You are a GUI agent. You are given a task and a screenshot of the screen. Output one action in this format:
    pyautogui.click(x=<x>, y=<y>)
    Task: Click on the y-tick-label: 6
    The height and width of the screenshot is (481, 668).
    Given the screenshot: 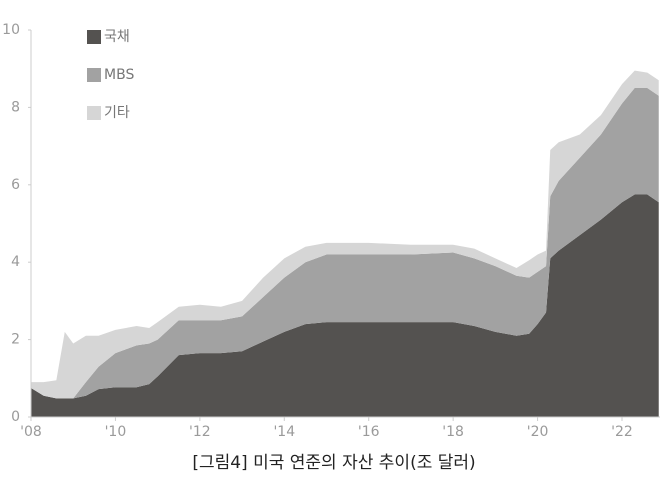 What is the action you would take?
    pyautogui.click(x=15, y=185)
    